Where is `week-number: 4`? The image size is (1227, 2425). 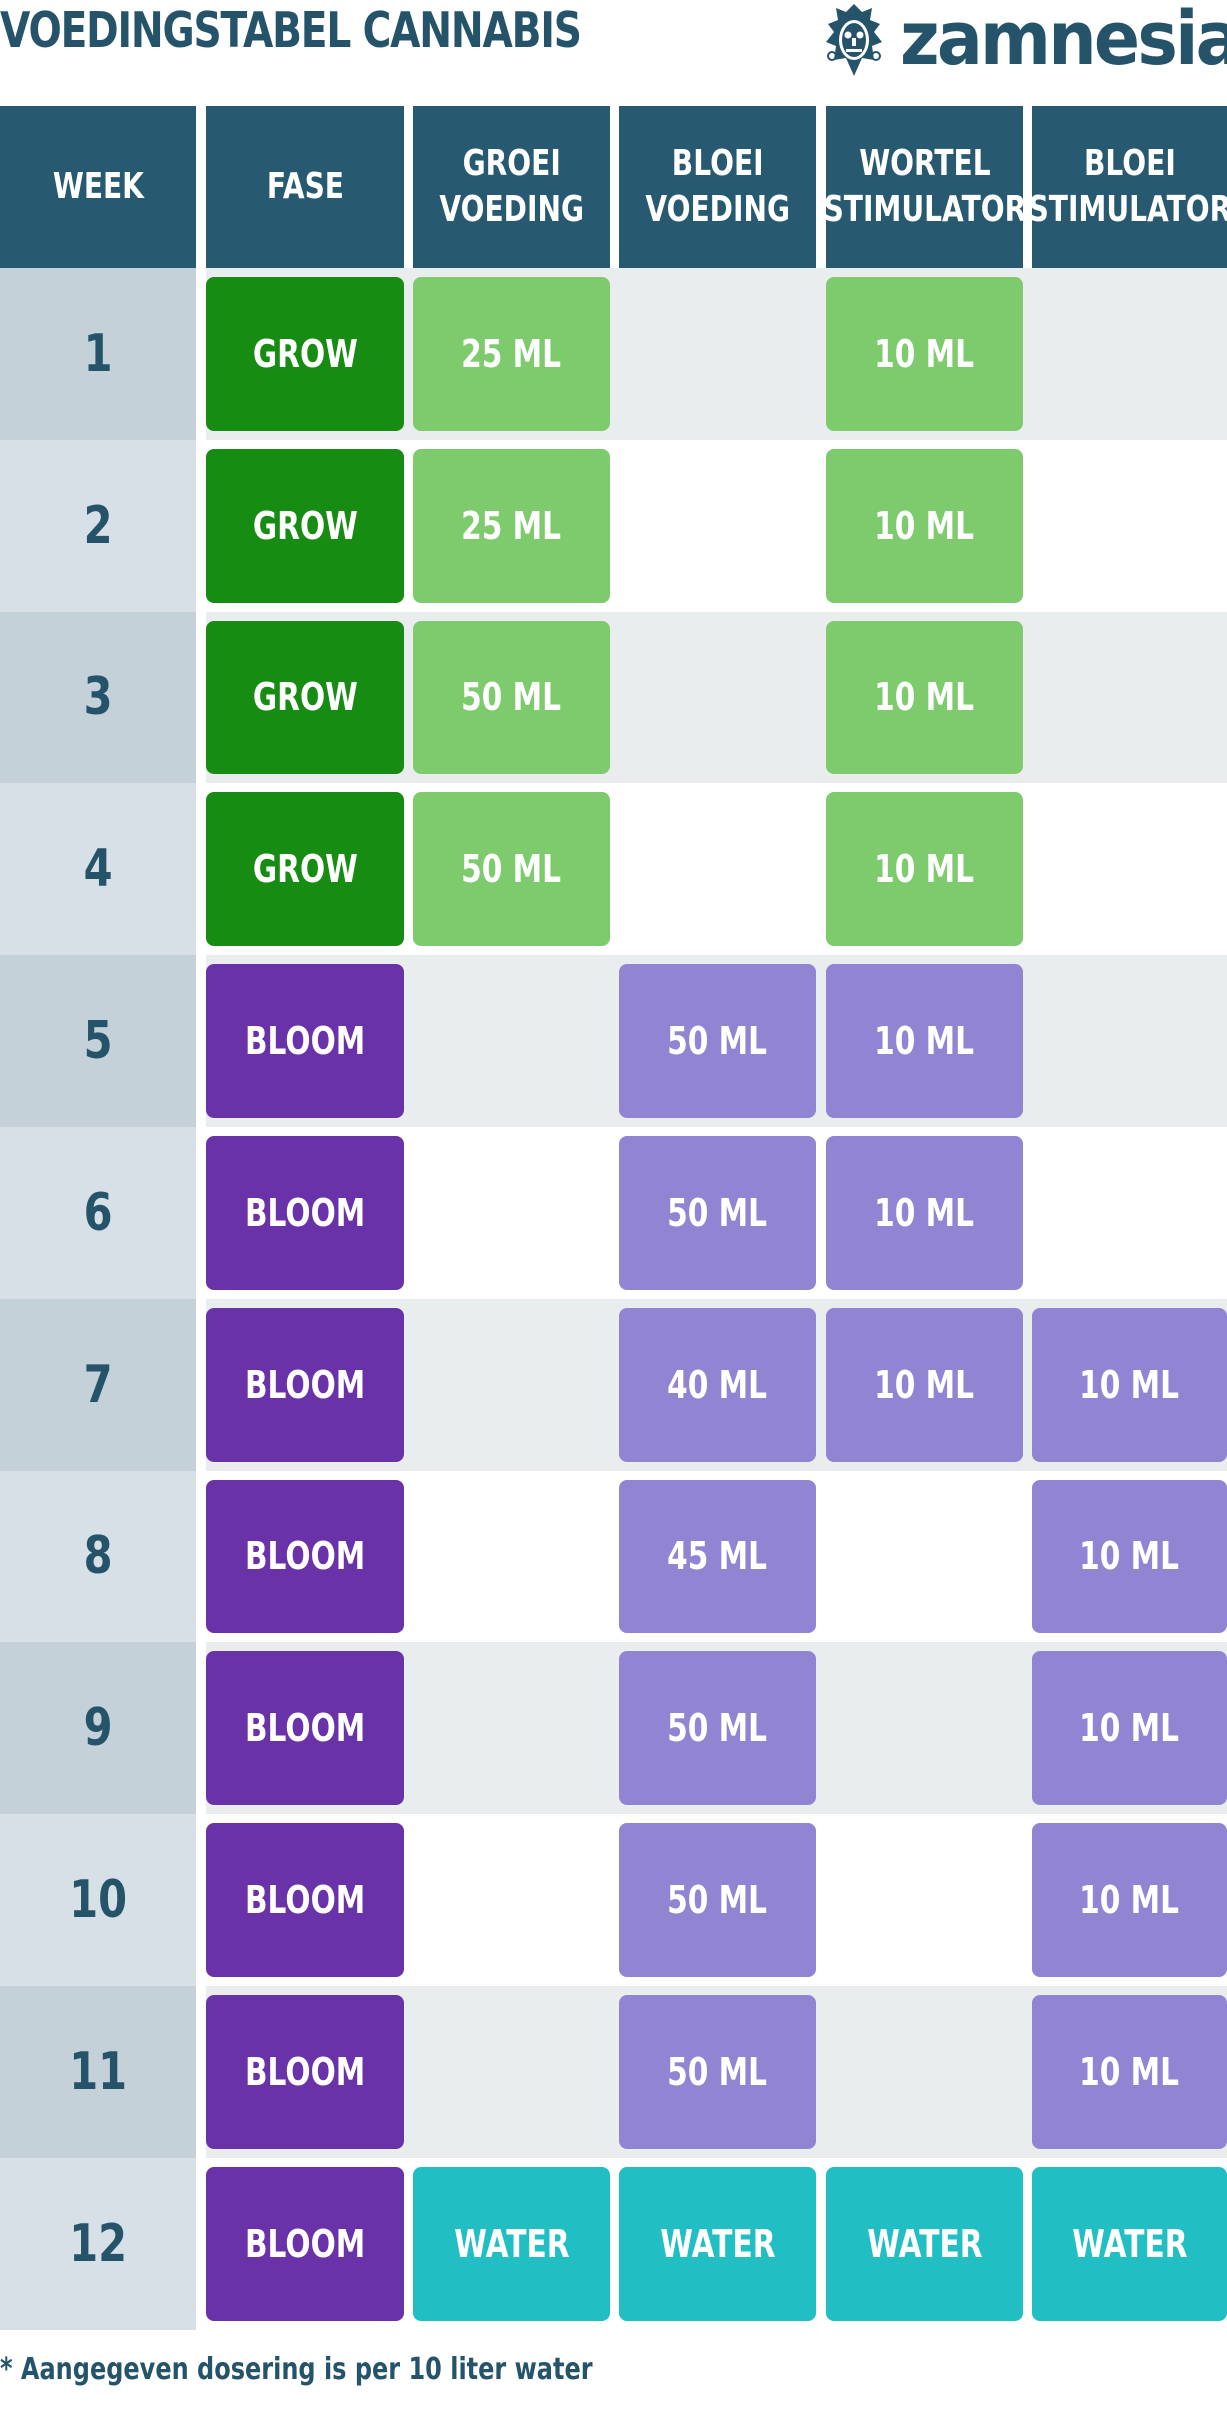 week-number: 4 is located at coordinates (98, 869).